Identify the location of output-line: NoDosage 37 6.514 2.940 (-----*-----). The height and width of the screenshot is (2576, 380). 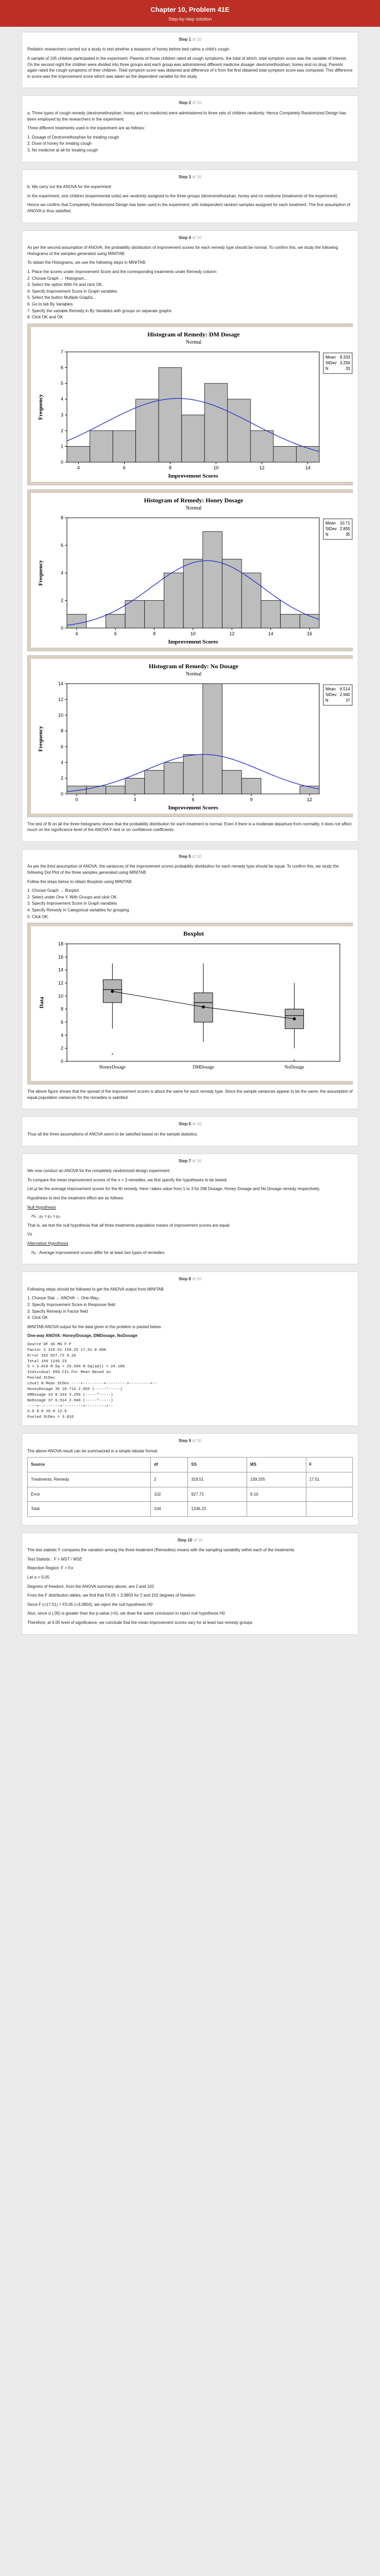
(70, 1400).